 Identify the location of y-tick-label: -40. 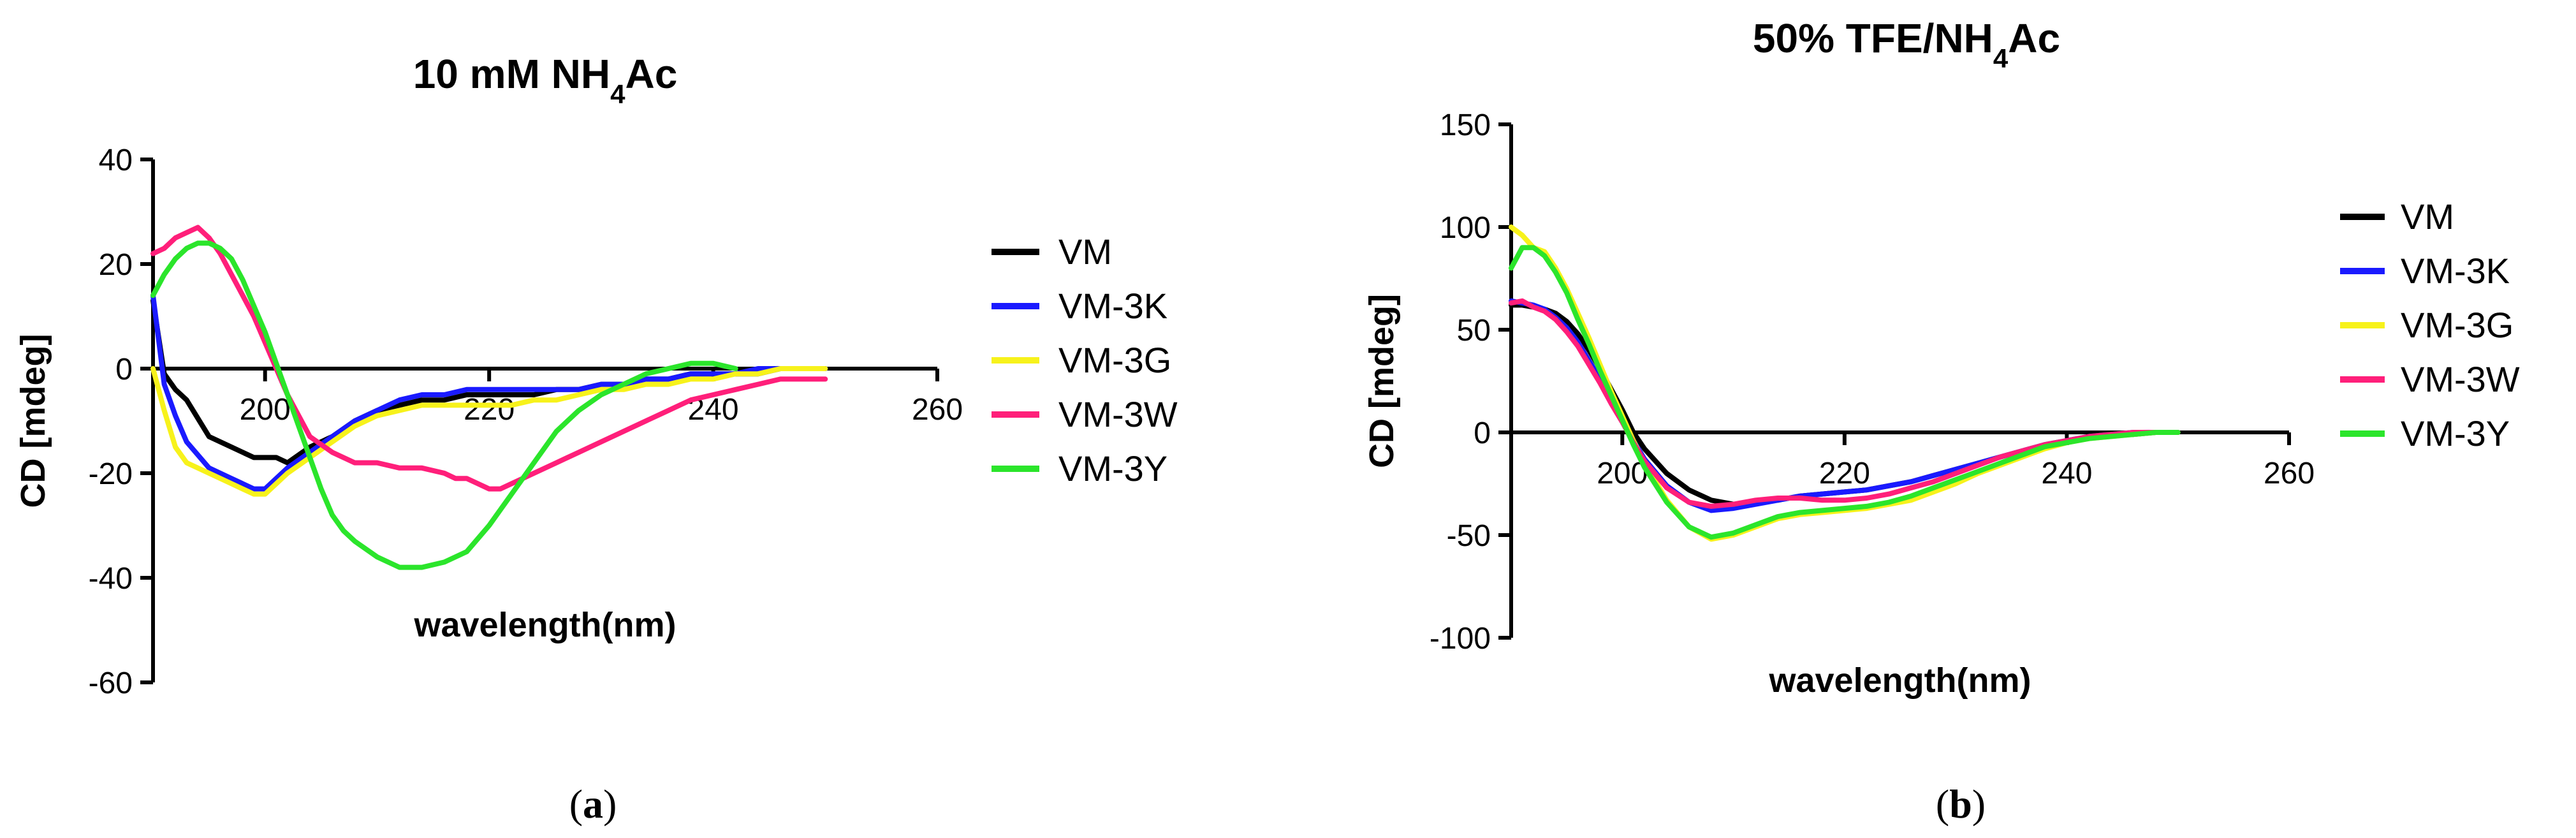
(111, 579).